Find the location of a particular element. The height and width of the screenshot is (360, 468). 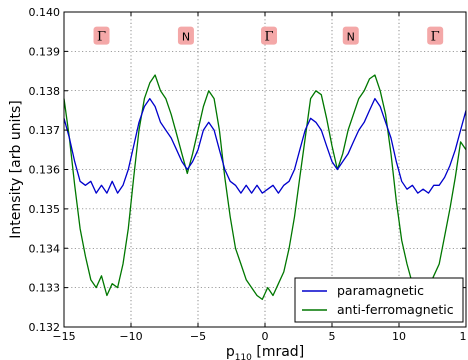

y-tick-label: 0.137 is located at coordinates (45, 130).